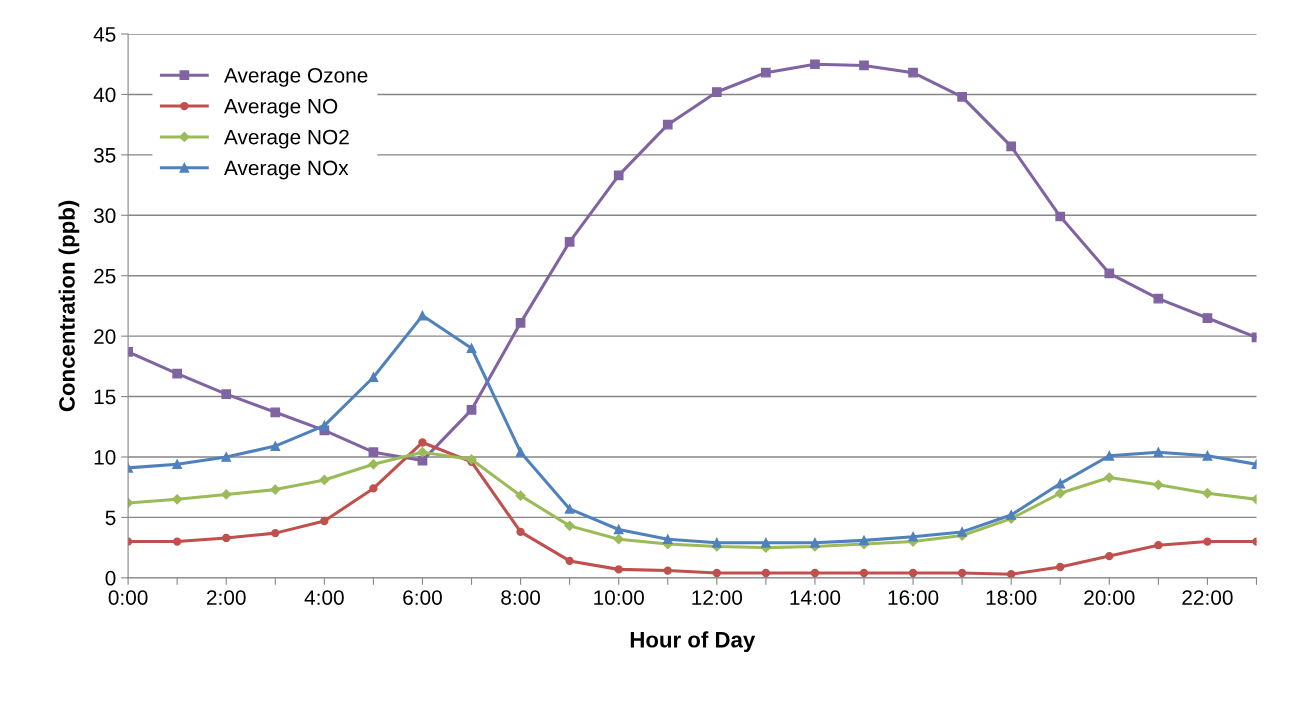 This screenshot has height=709, width=1294. I want to click on x-tick-label: 12:00, so click(717, 597).